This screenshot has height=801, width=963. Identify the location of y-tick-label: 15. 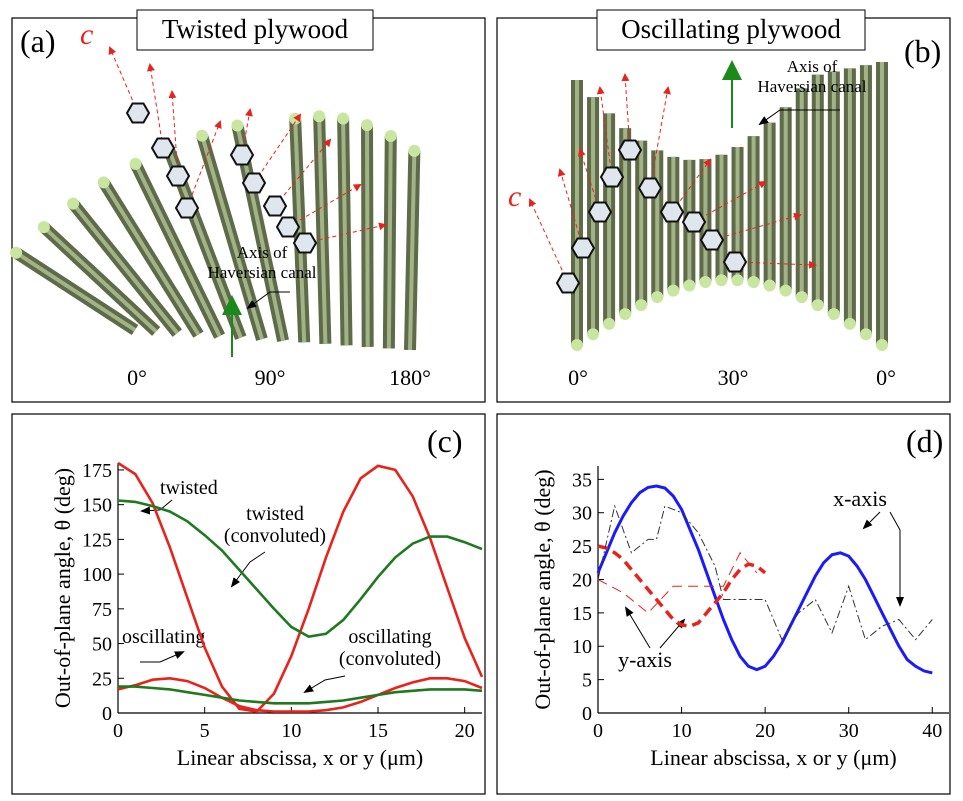
(582, 614).